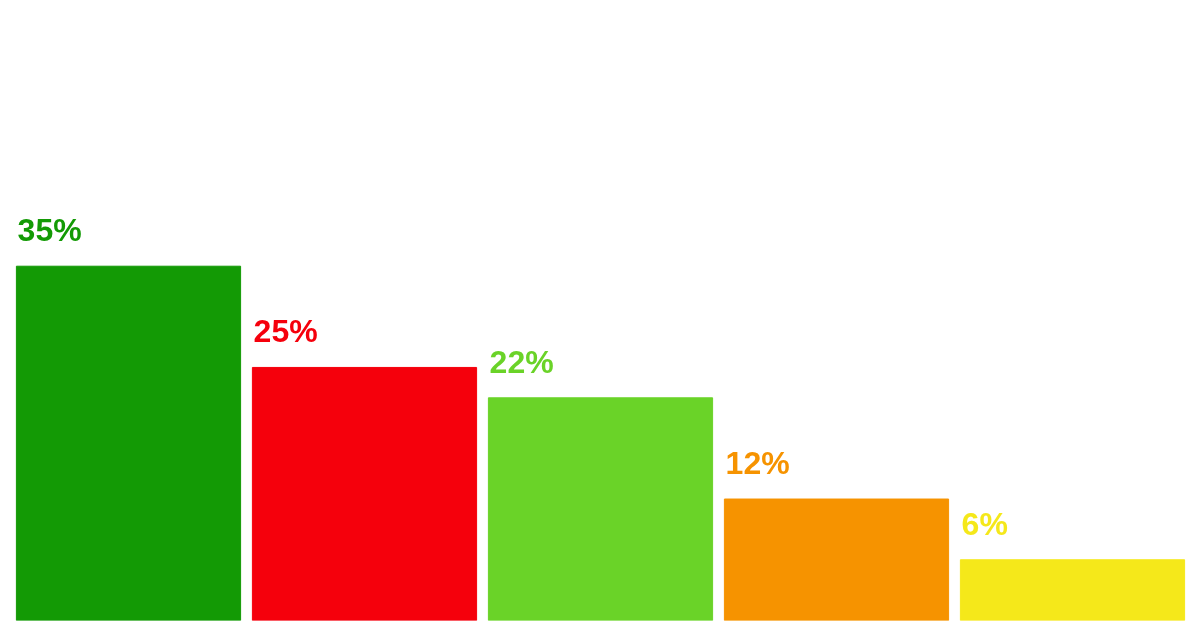  Describe the element at coordinates (757, 463) in the screenshot. I see `data-label: 12%` at that location.